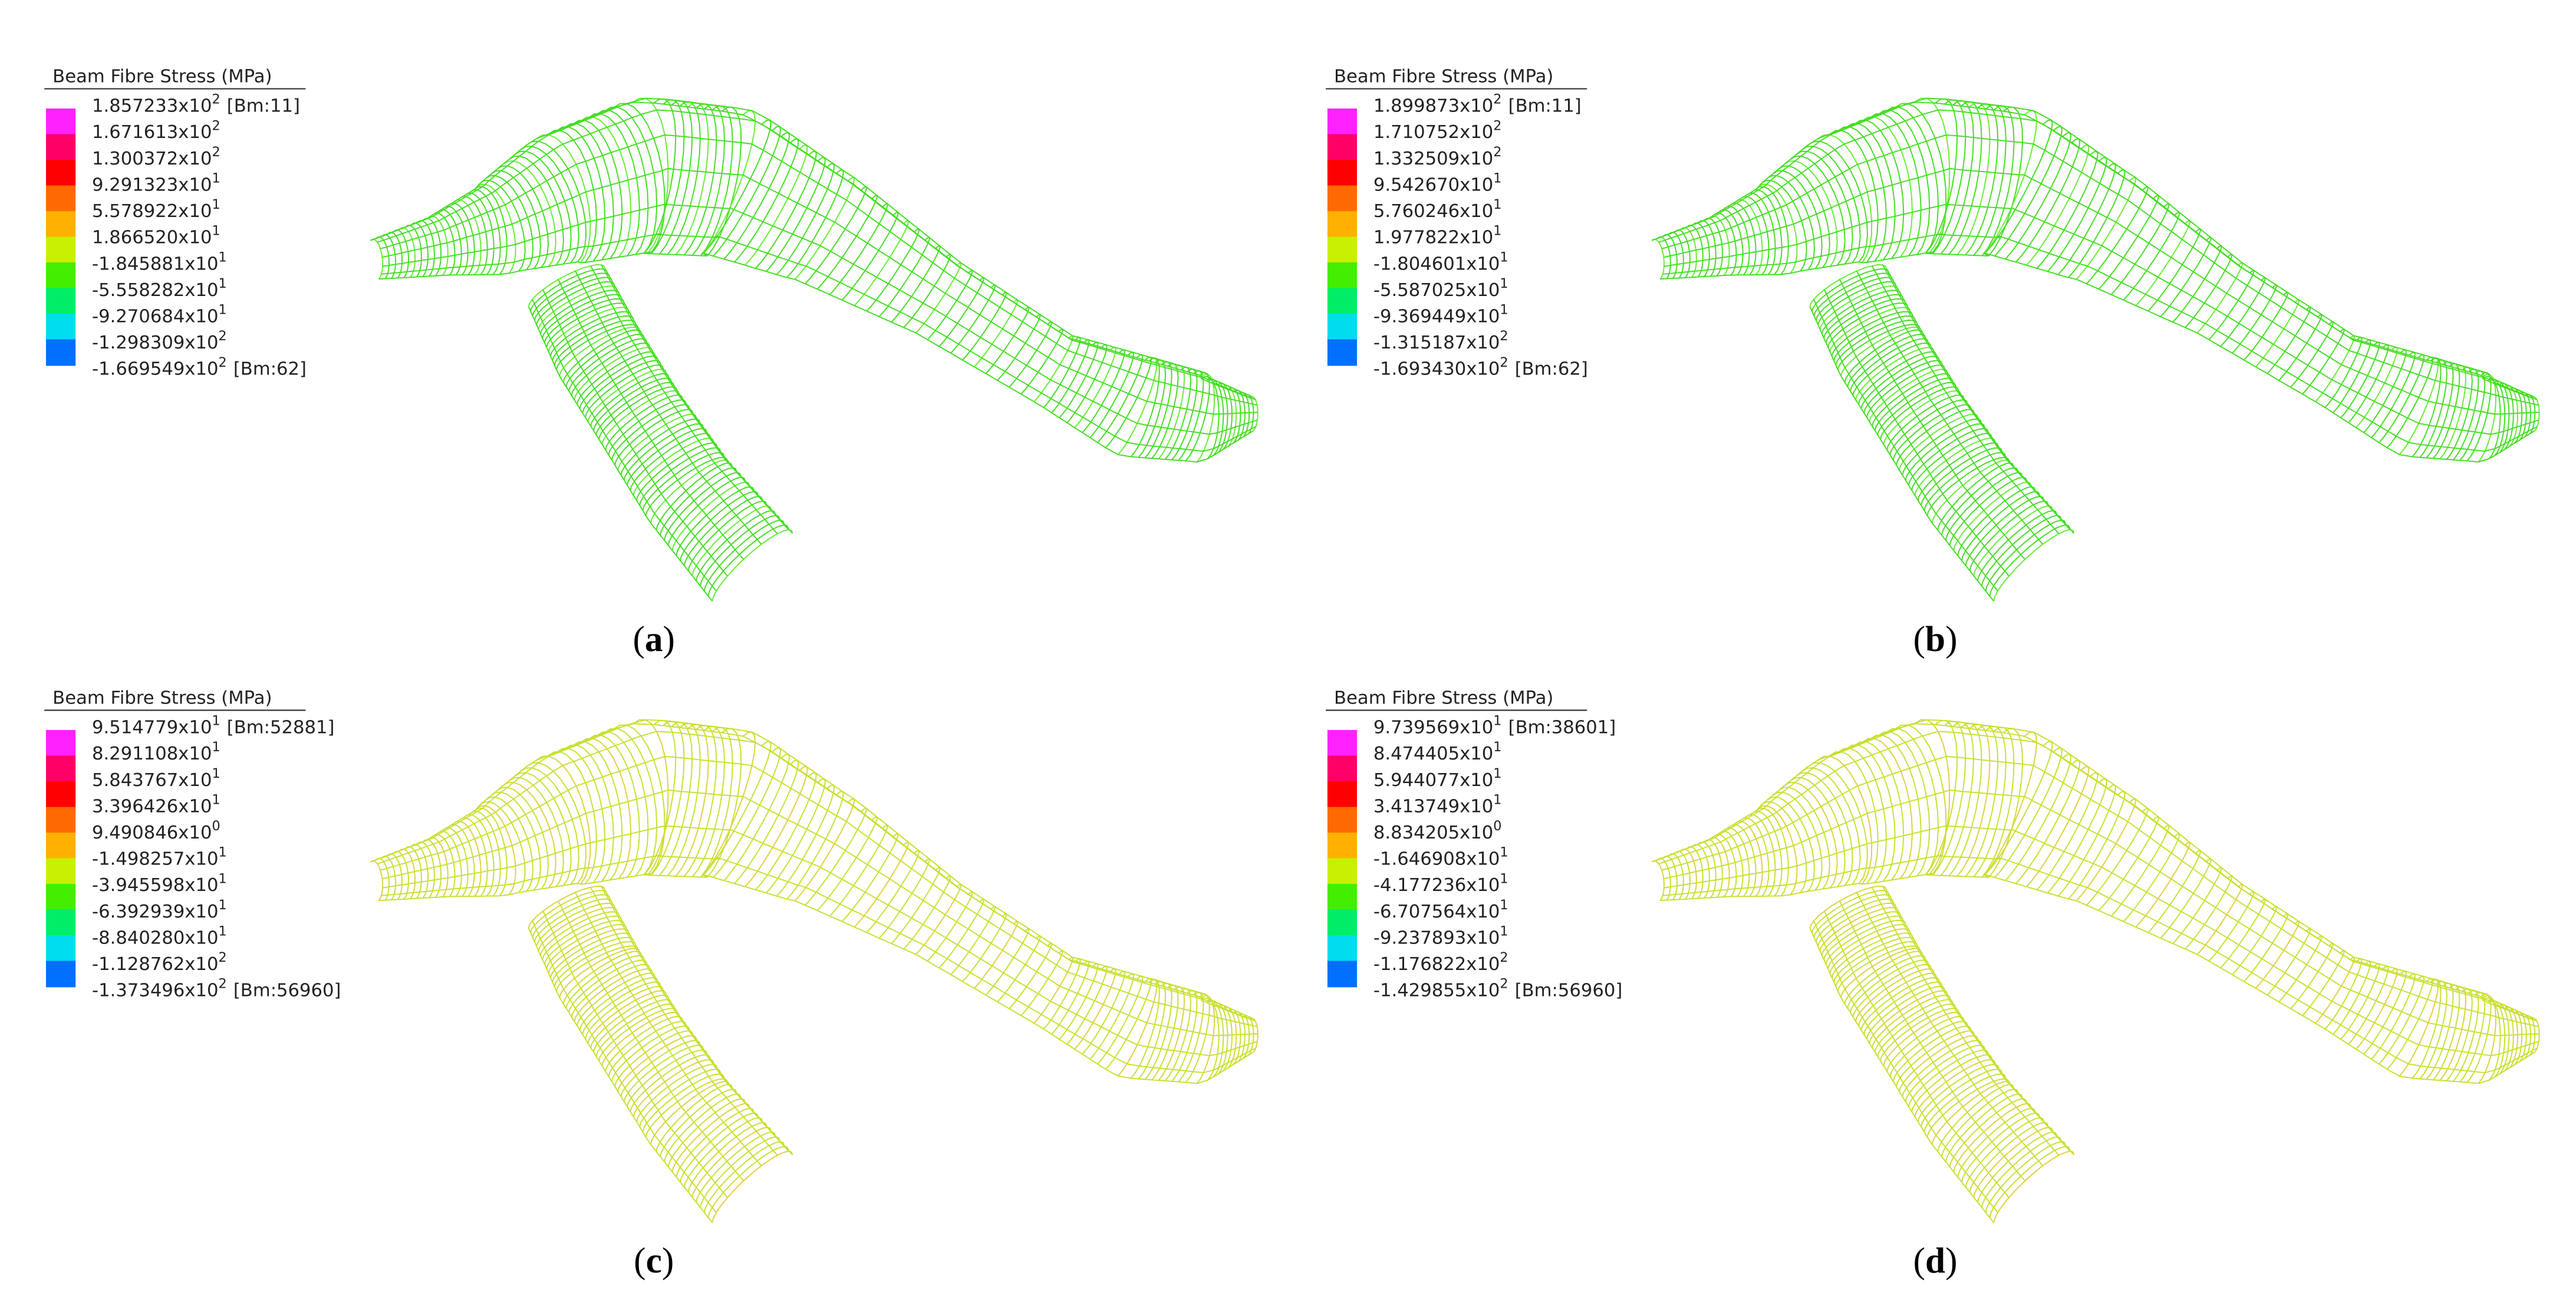  I want to click on legend-label: -1.373496x102 [Bm:56960], so click(216, 988).